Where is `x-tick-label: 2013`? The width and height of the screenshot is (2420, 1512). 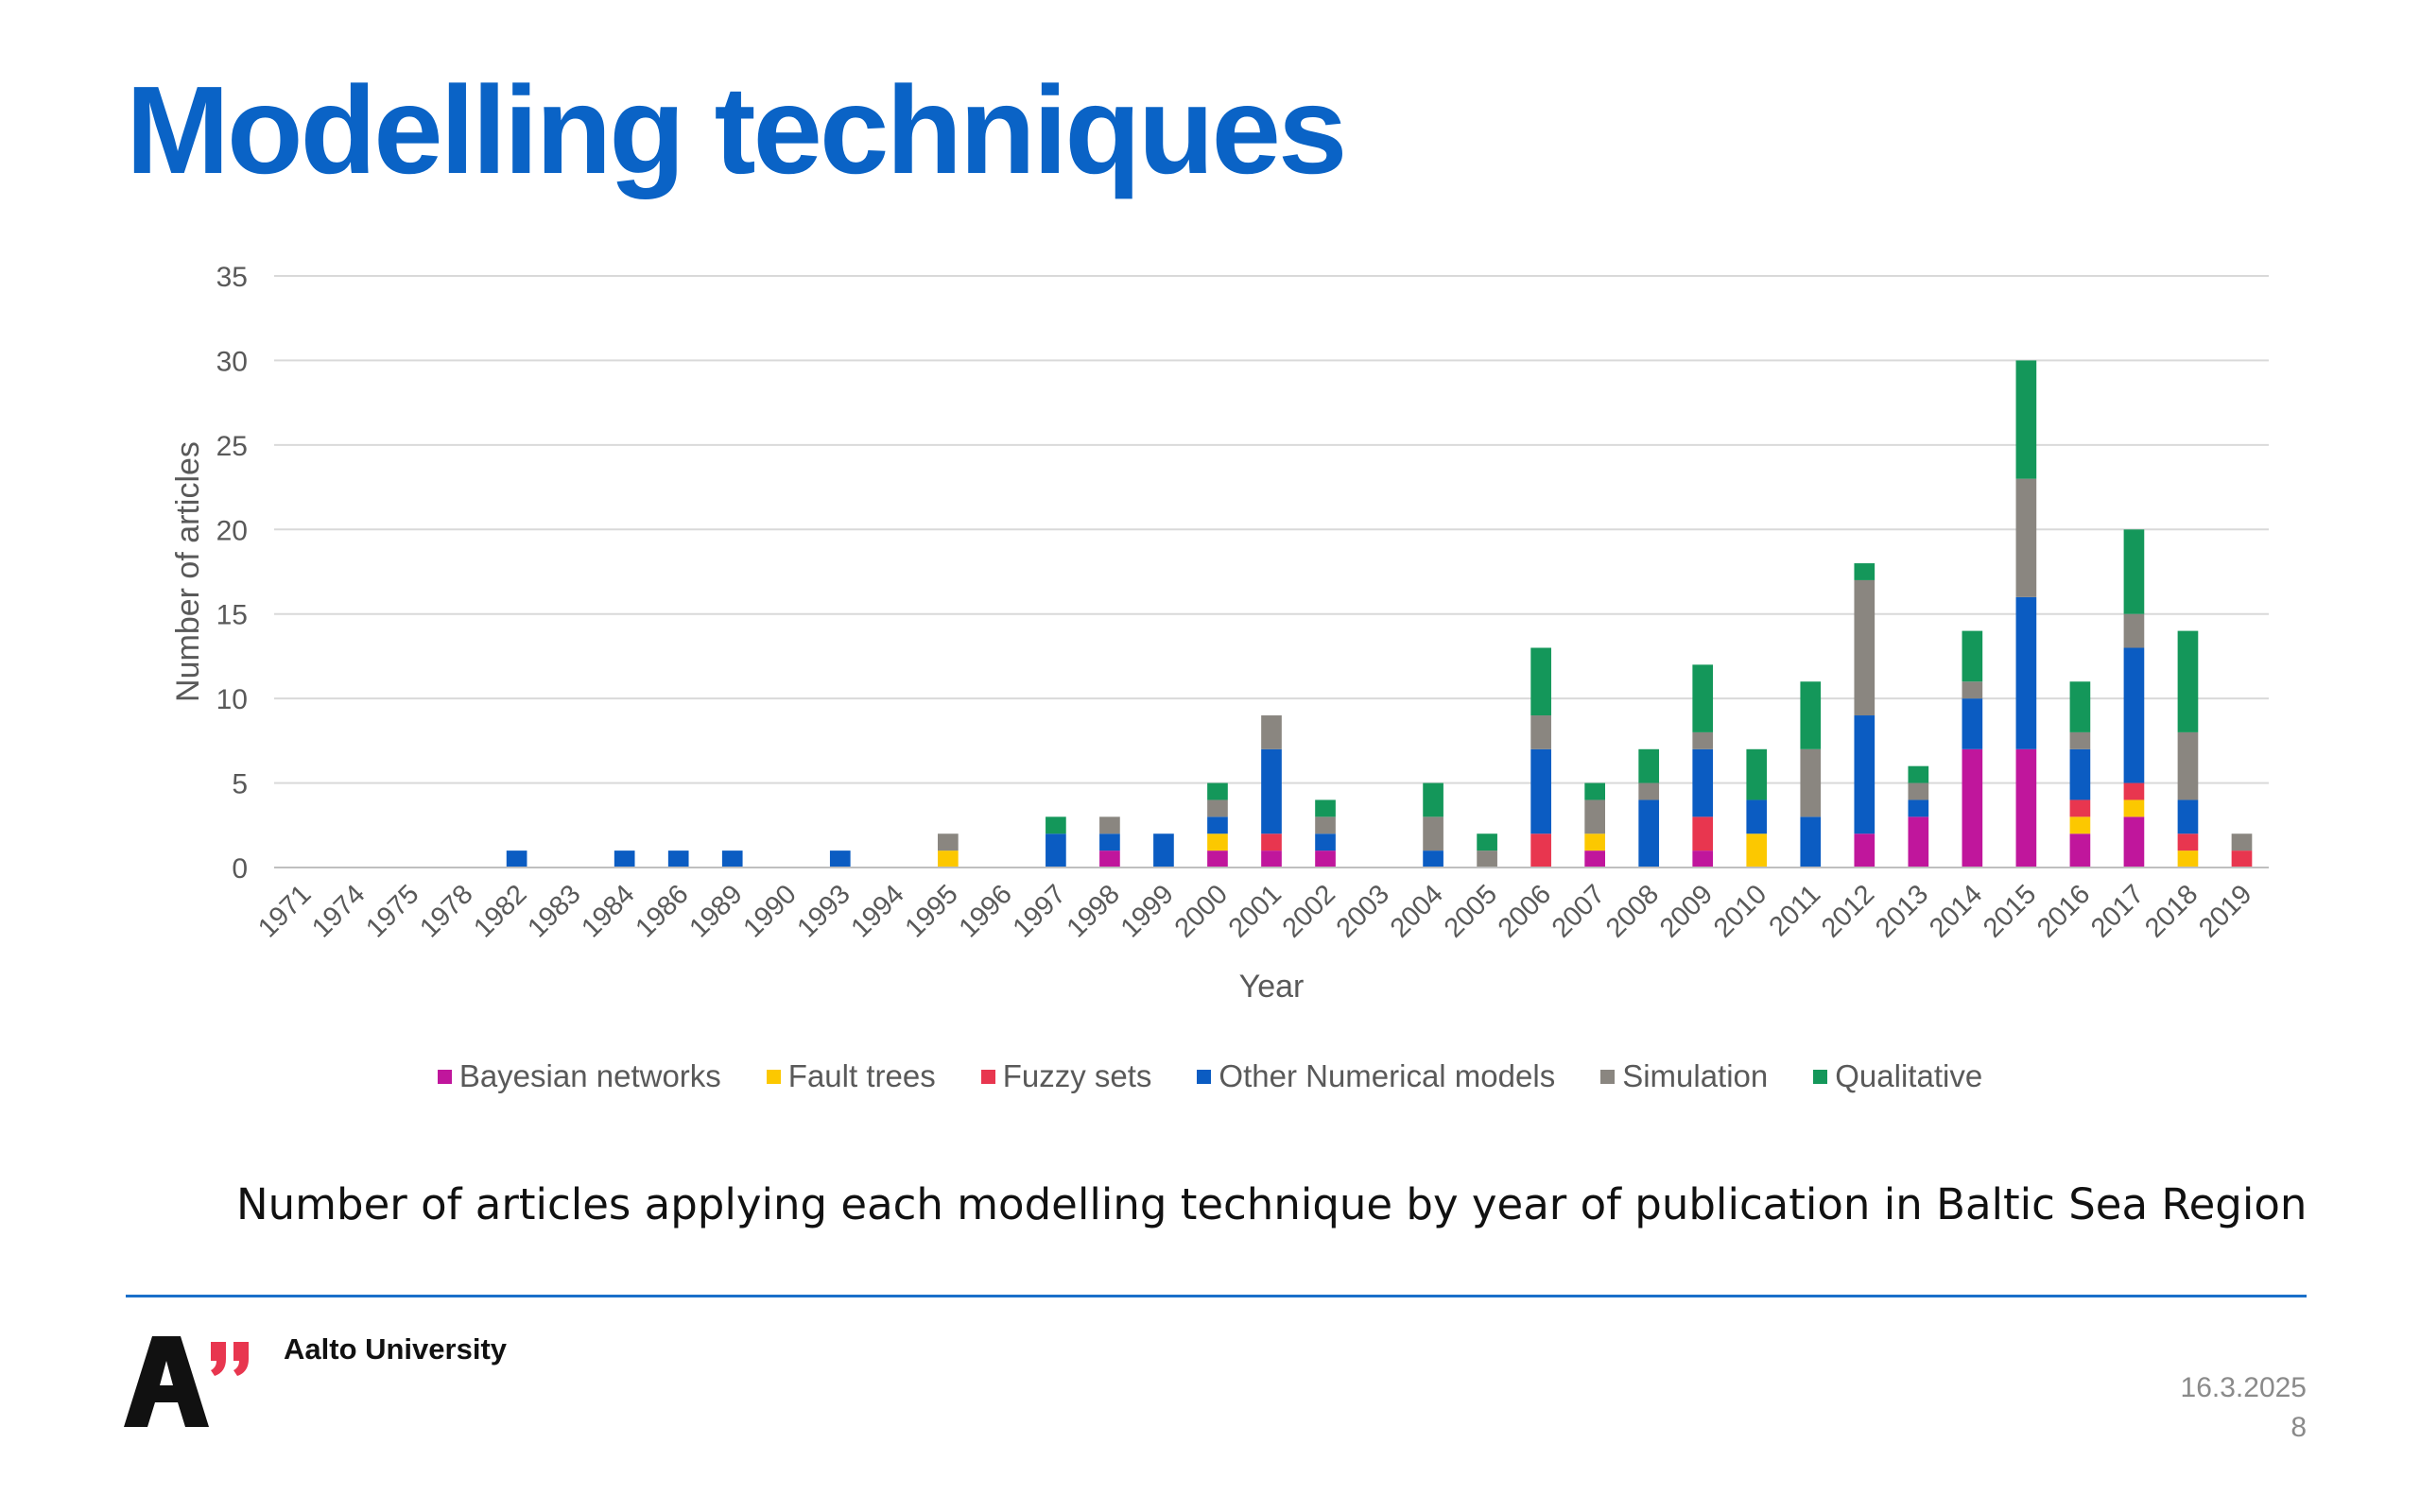 x-tick-label: 2013 is located at coordinates (1902, 911).